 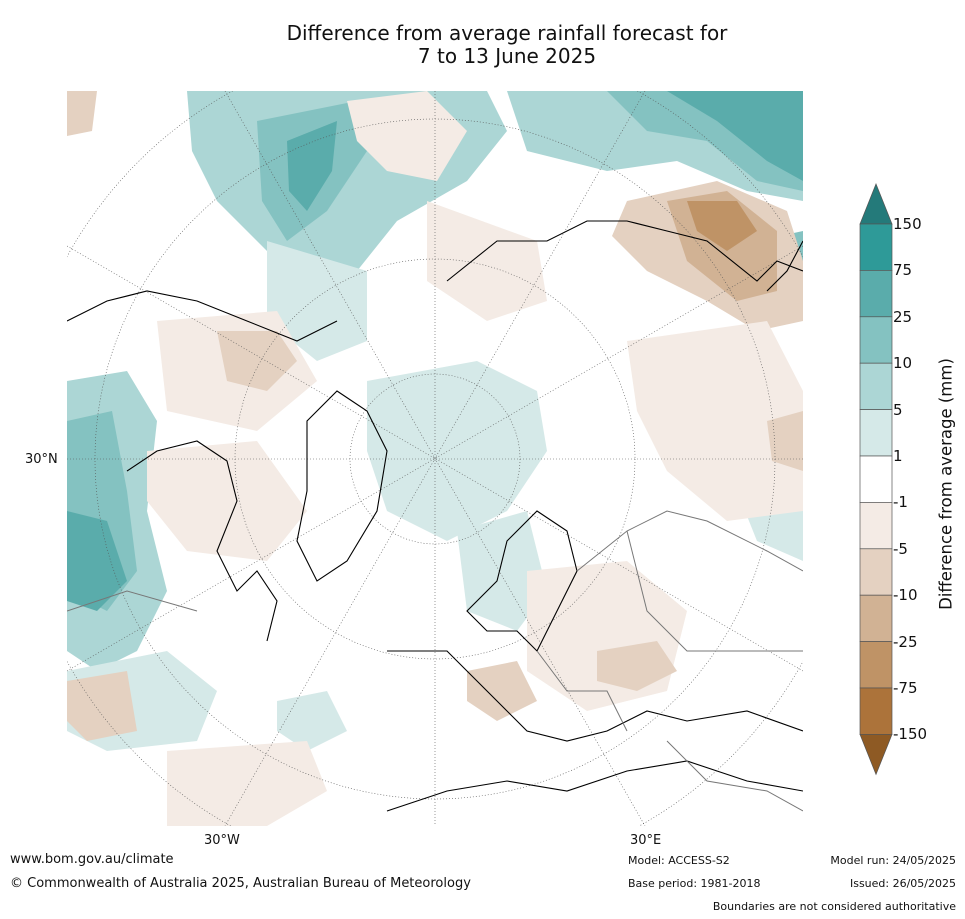 What do you see at coordinates (132, 601) in the screenshot?
I see `boundary-north-america` at bounding box center [132, 601].